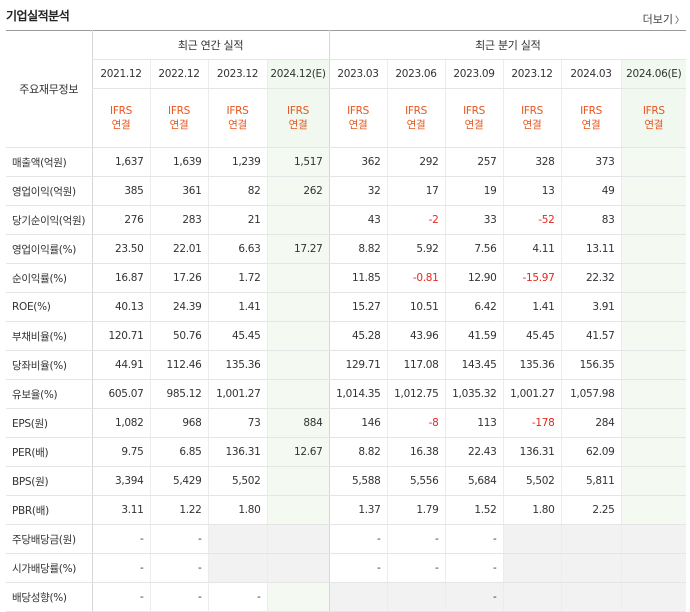  I want to click on cell-value: 1,517, so click(298, 162).